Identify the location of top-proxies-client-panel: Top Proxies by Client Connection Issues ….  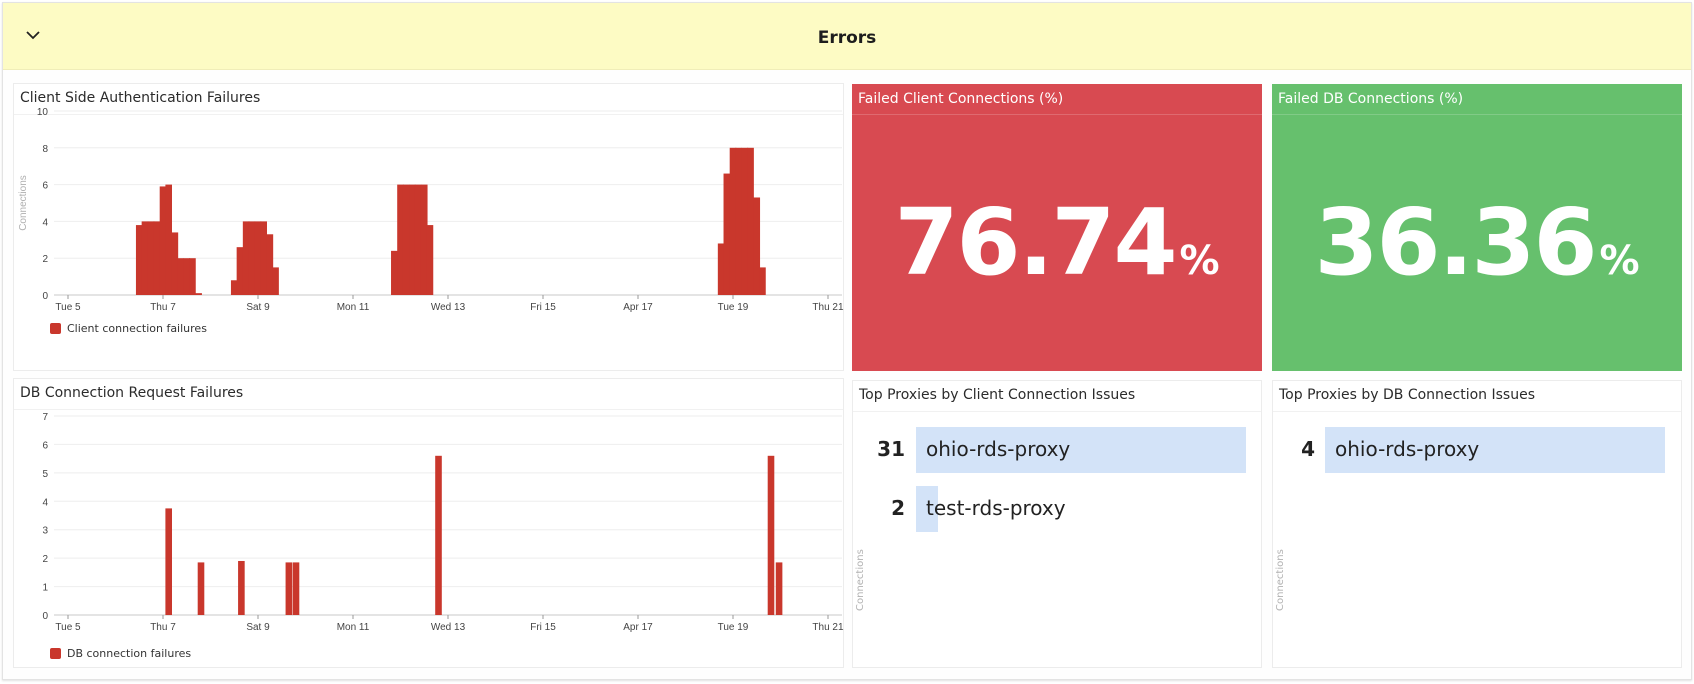
(1057, 524).